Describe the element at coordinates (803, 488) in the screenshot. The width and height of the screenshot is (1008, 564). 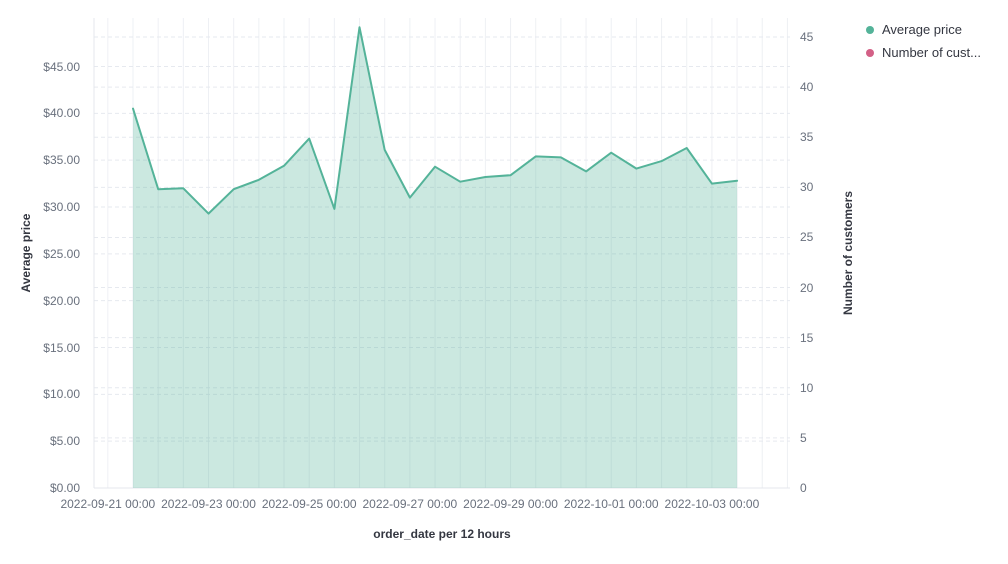
I see `y-right-tick-label: 0` at that location.